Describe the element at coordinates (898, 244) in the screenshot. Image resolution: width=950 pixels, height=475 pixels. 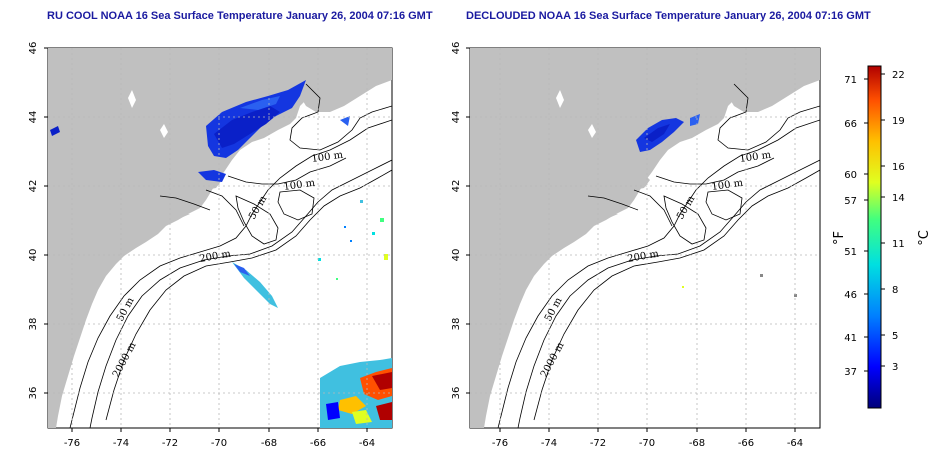
I see `colorbar-c-tick: 11` at that location.